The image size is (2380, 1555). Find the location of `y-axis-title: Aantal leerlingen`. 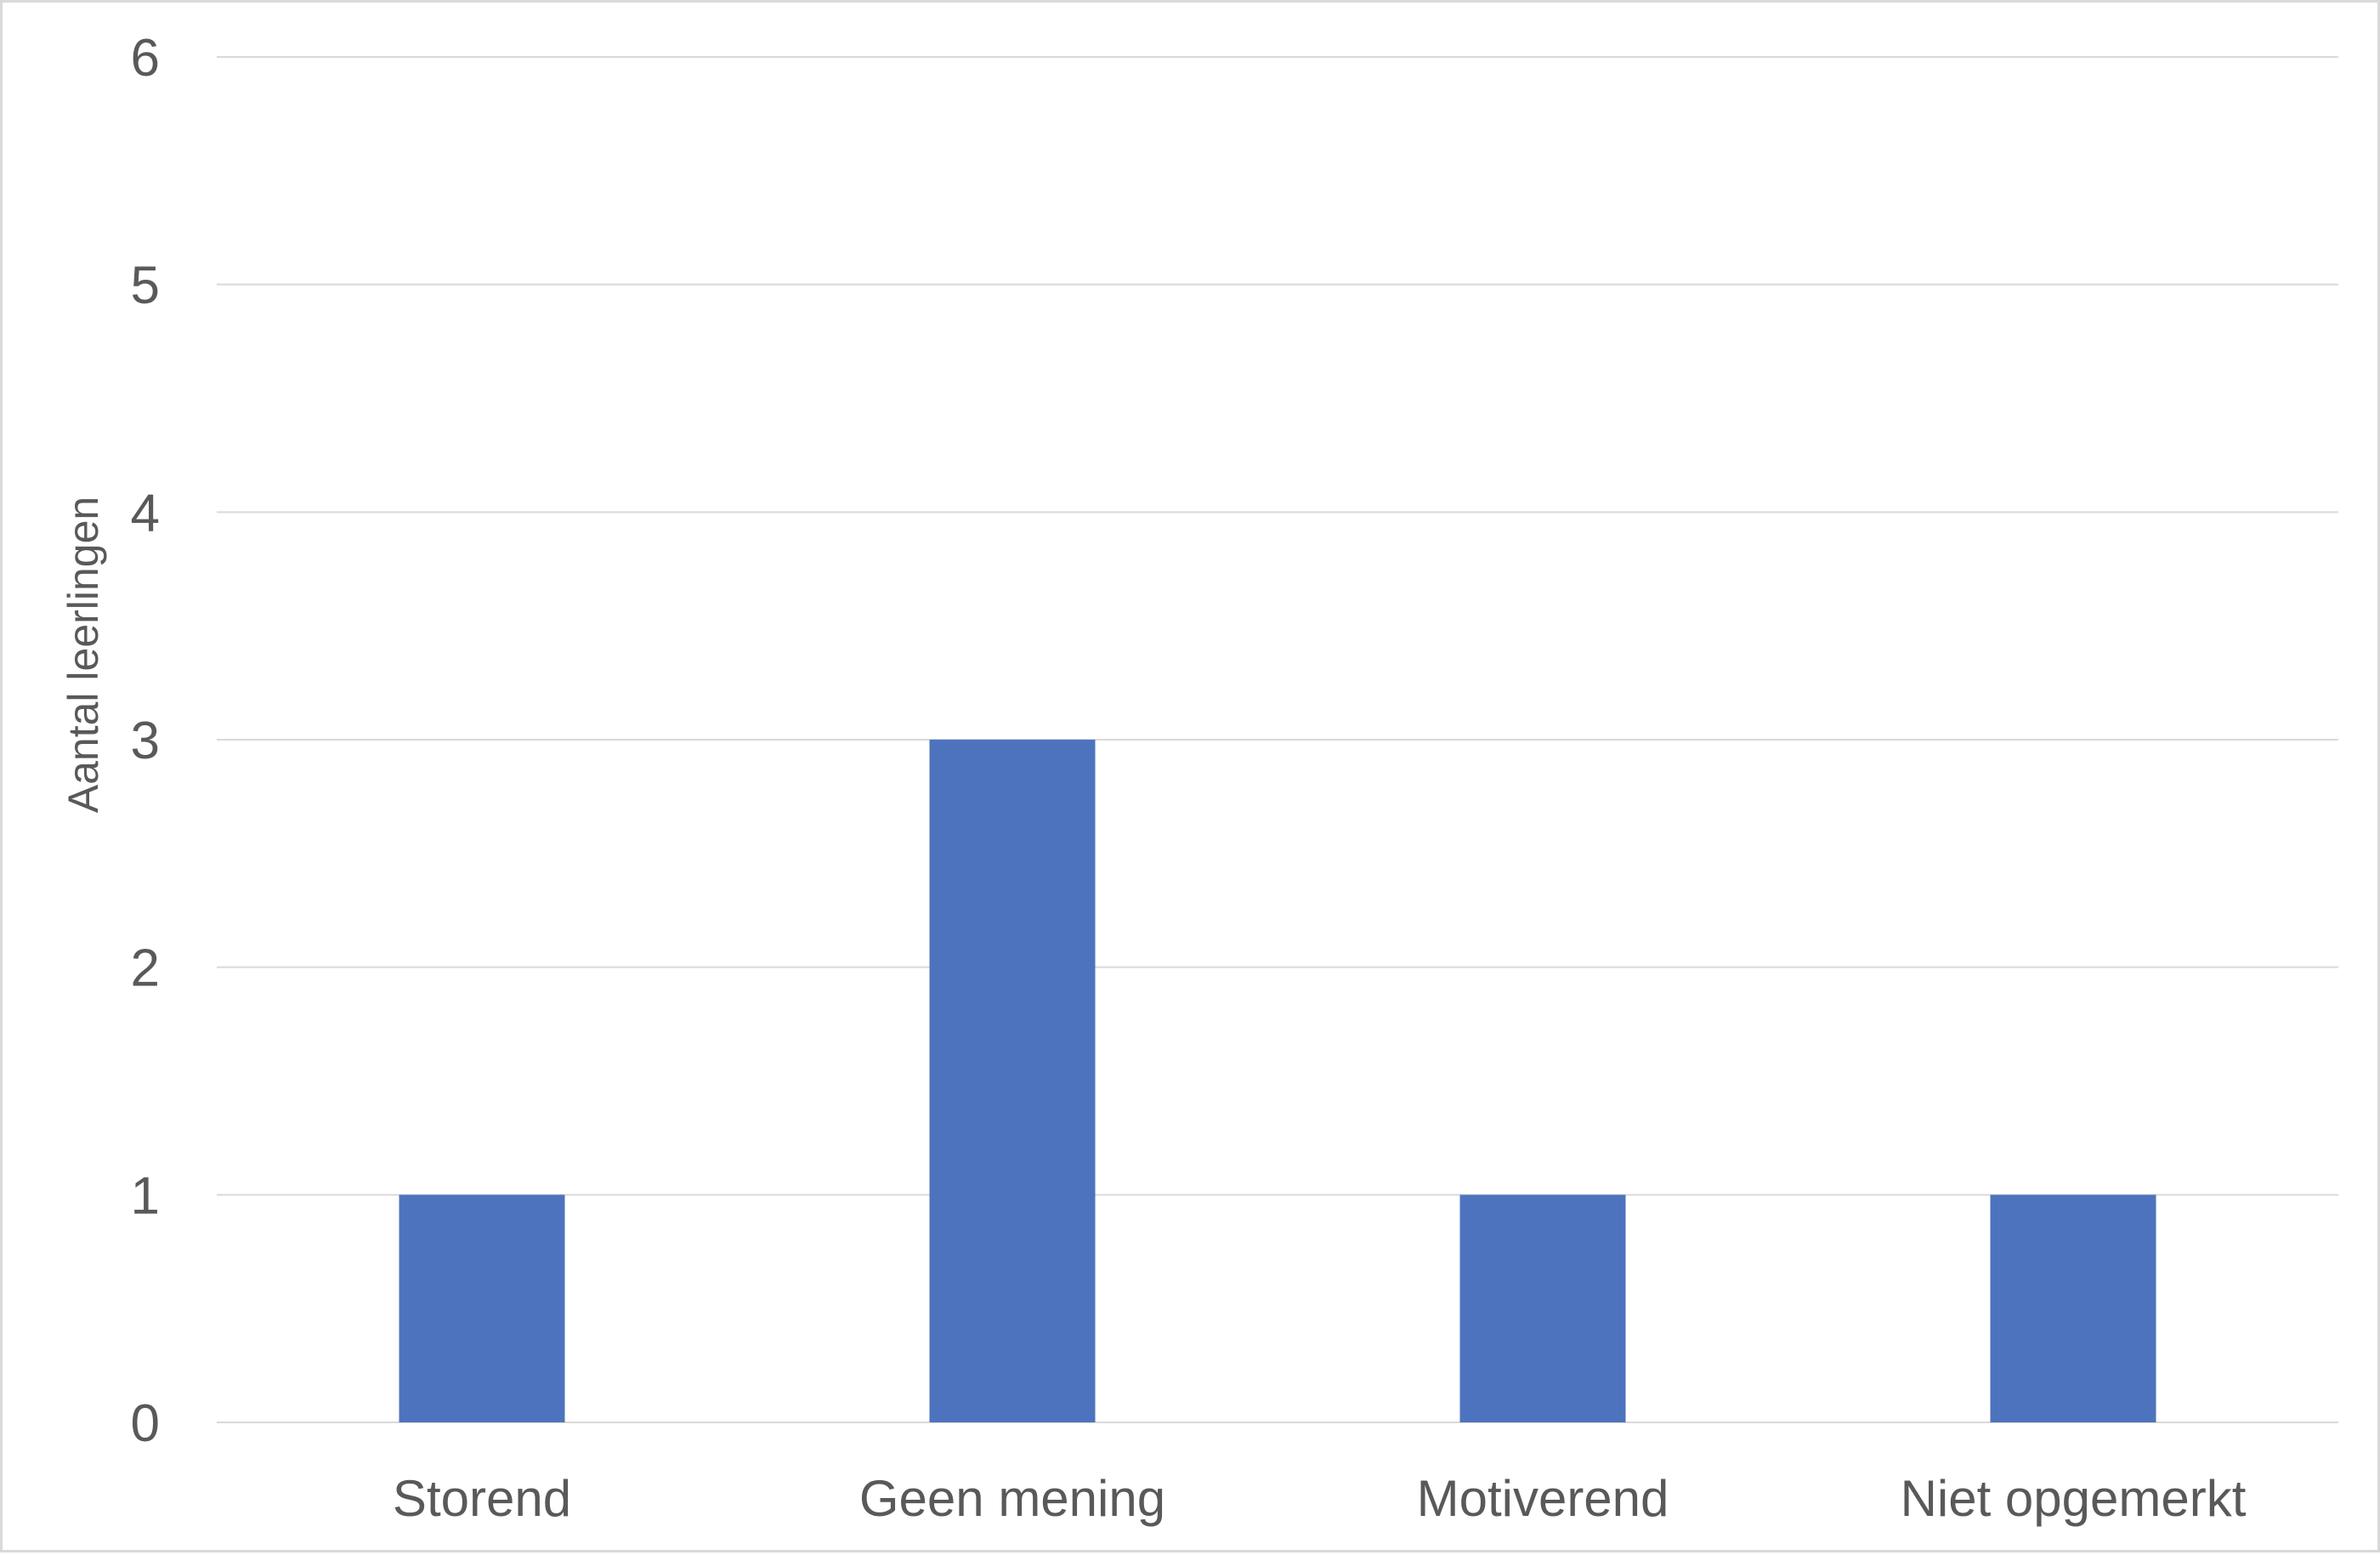

y-axis-title: Aantal leerlingen is located at coordinates (83, 656).